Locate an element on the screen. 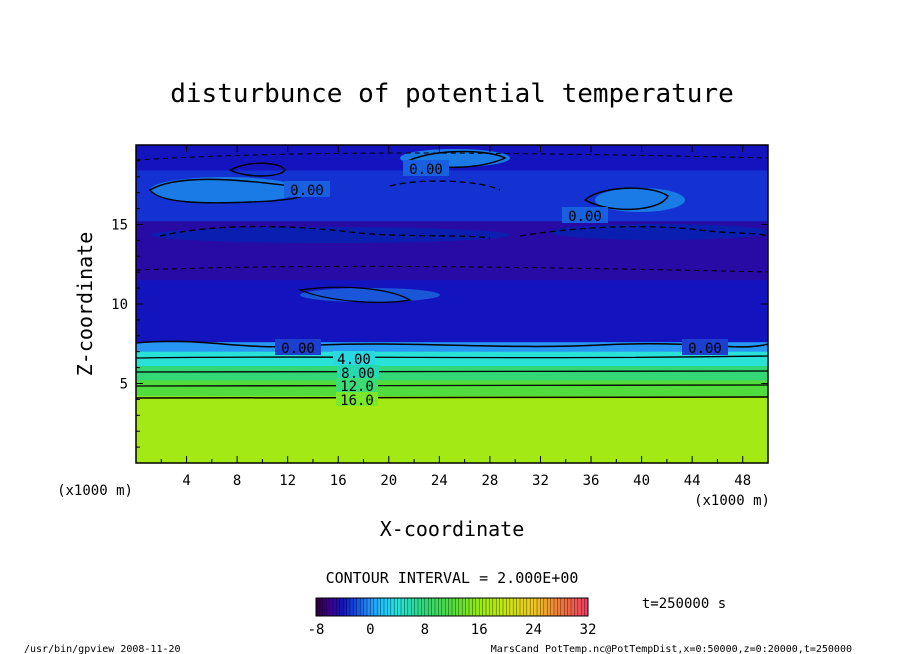  contour-label: 16.0 is located at coordinates (357, 401).